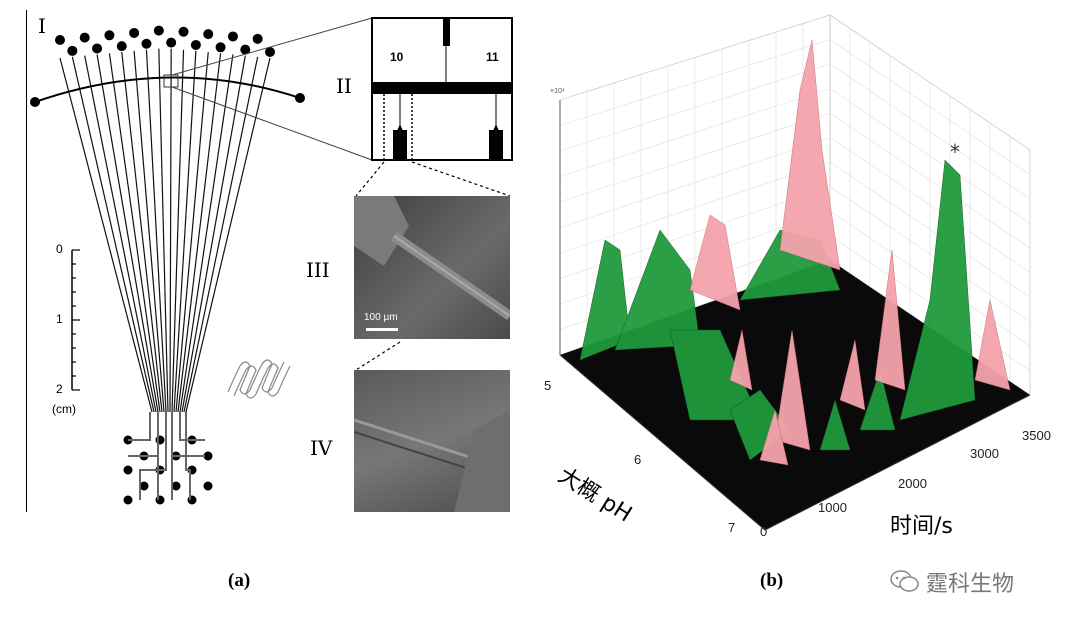  I want to click on x-tick-3000: 3000, so click(984, 453).